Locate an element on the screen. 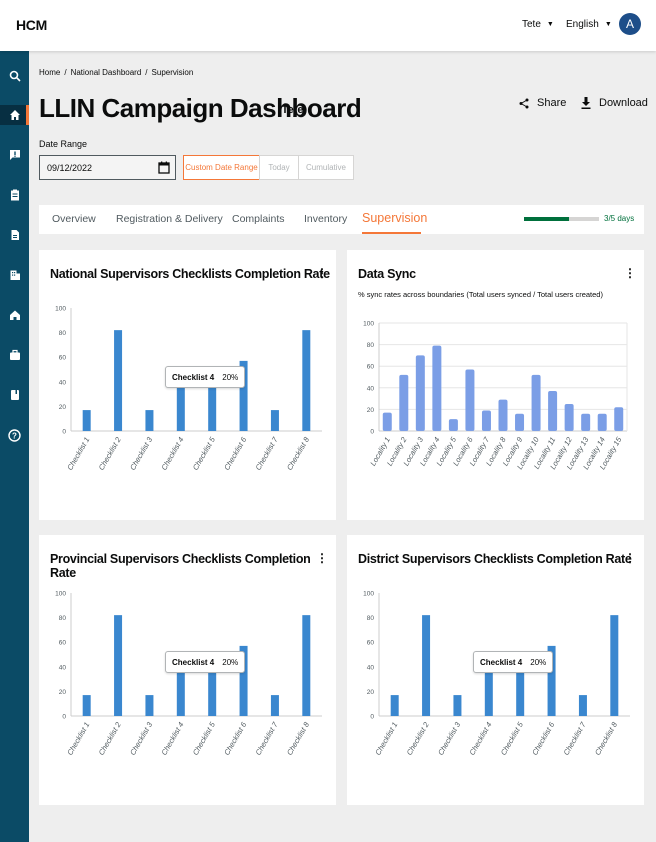 This screenshot has width=656, height=842. building-icon is located at coordinates (14, 275).